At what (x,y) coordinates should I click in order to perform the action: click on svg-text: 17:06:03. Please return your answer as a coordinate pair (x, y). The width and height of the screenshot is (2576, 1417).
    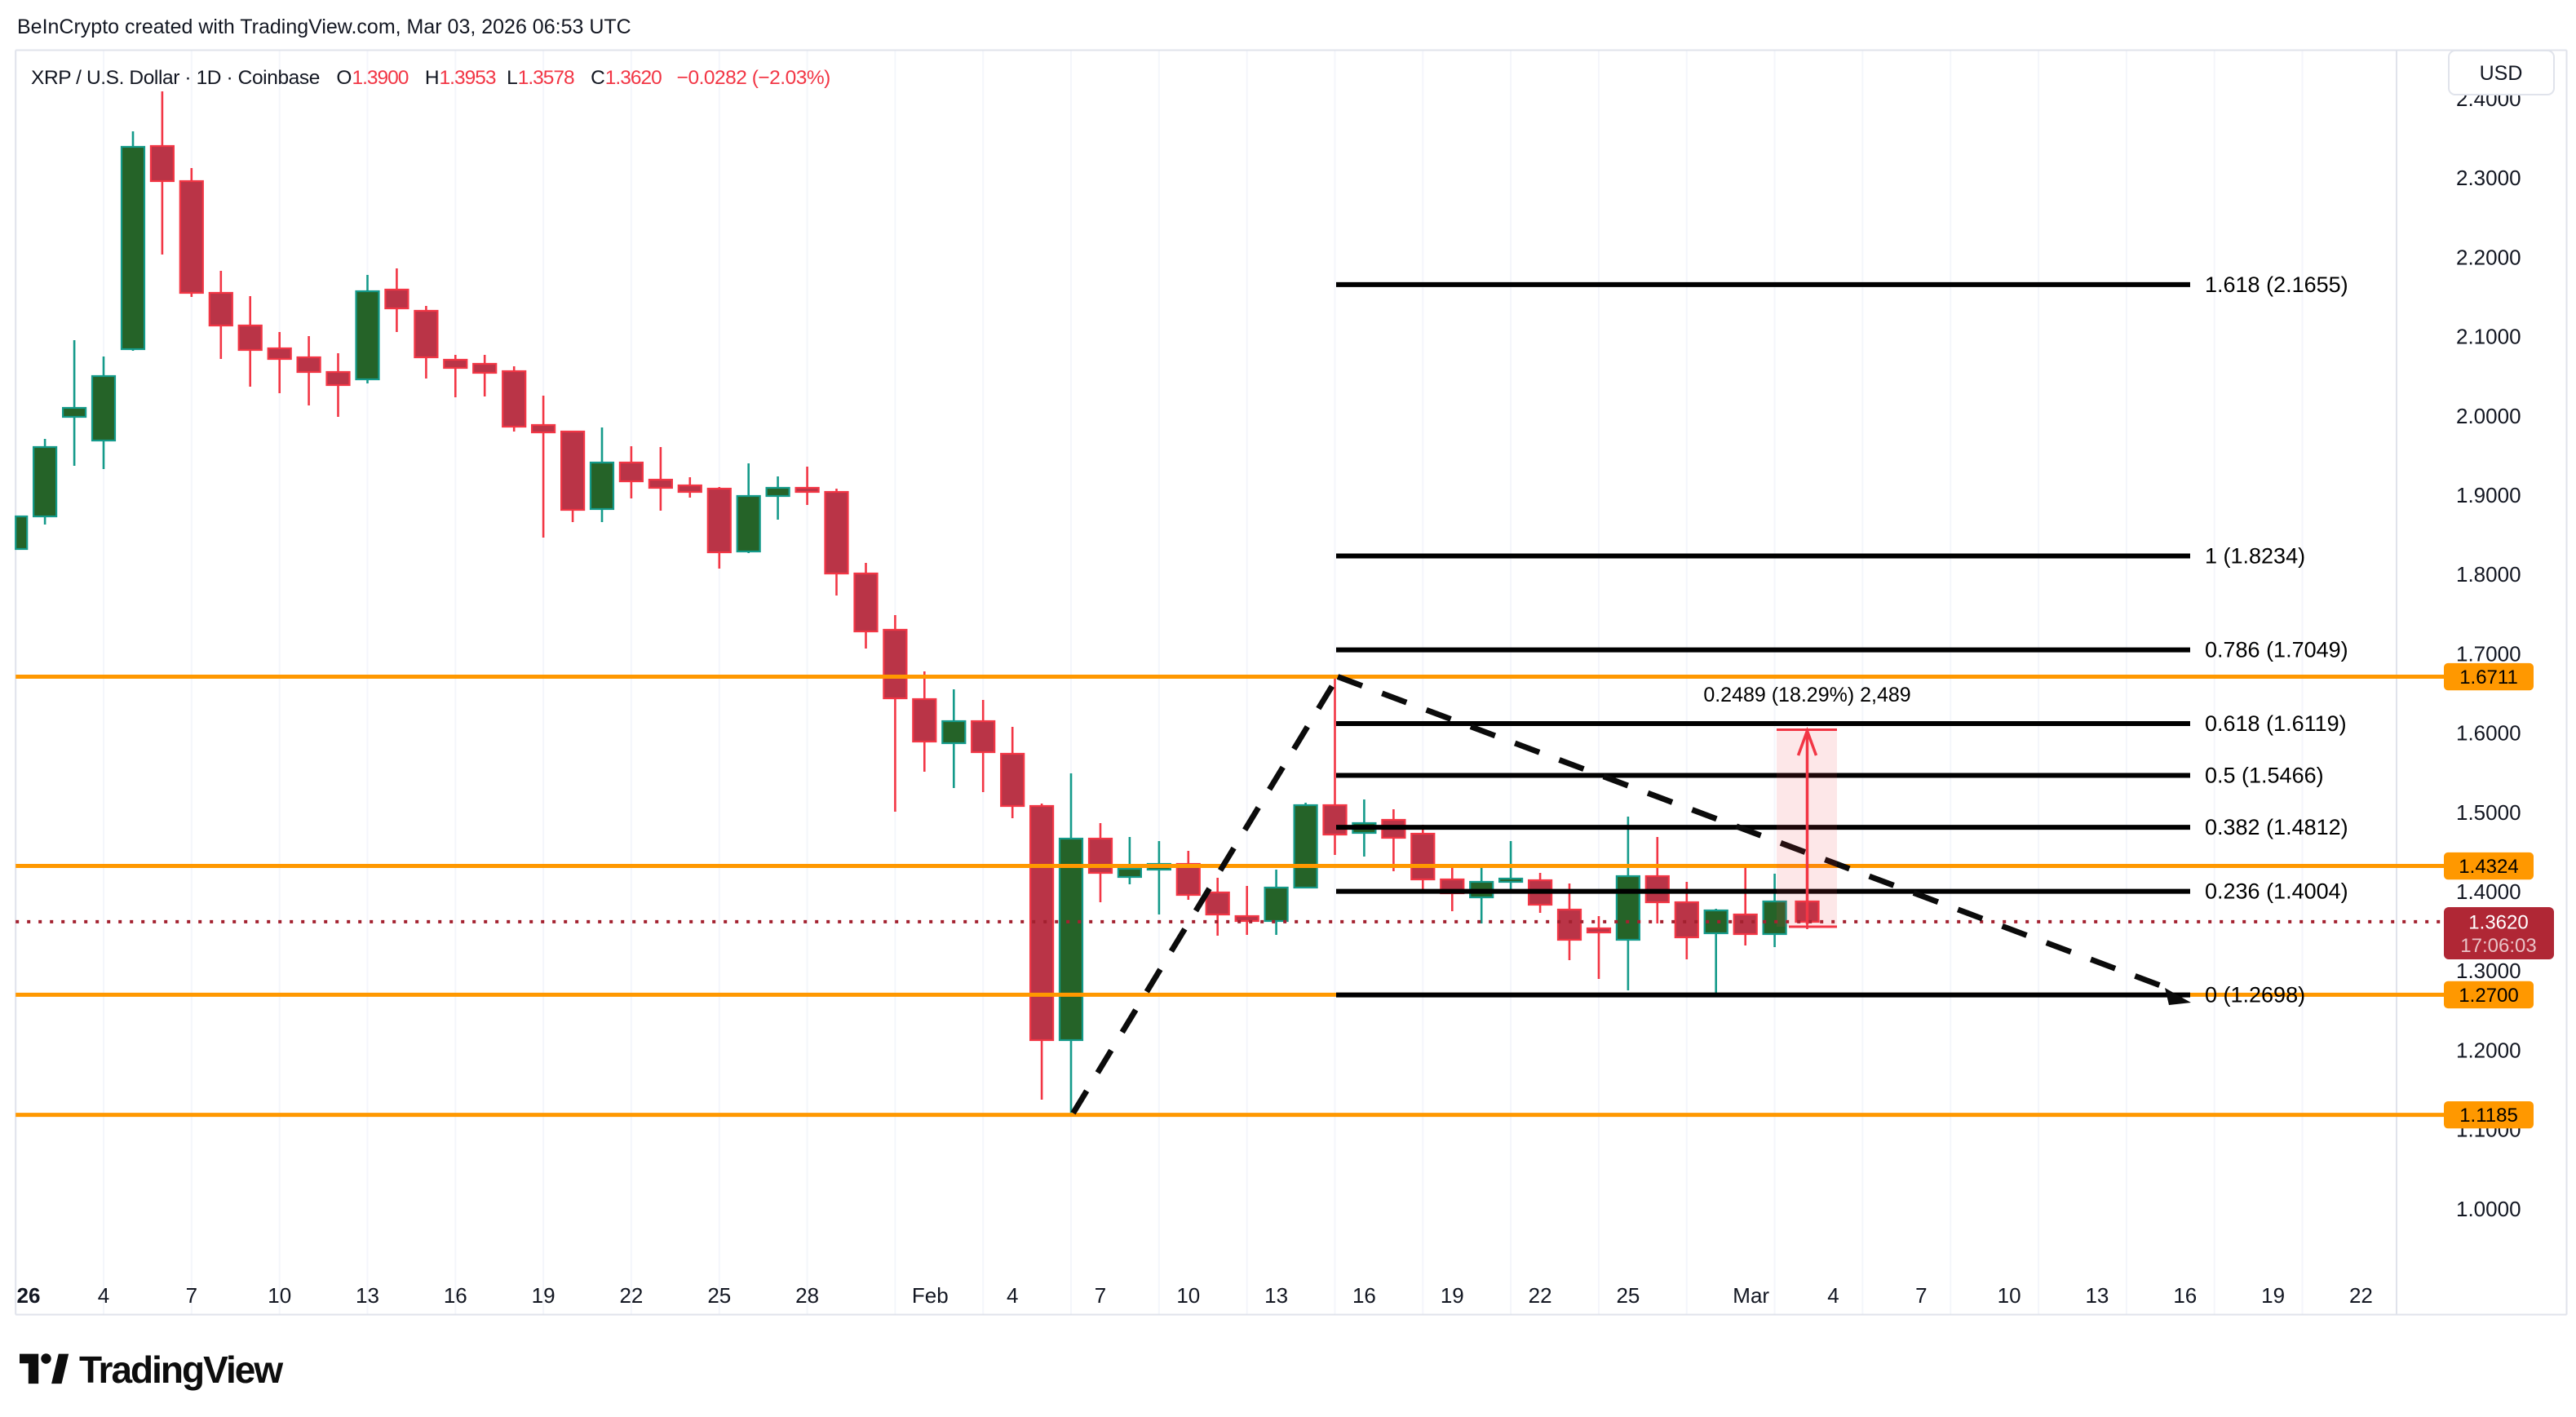
    Looking at the image, I should click on (2498, 946).